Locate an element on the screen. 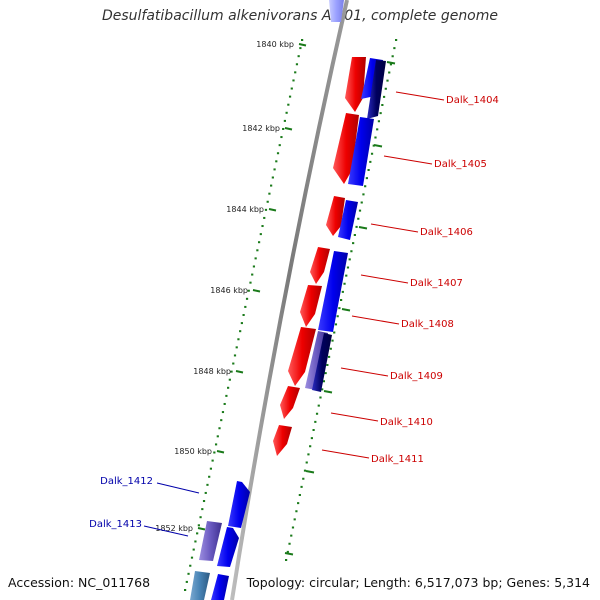 The width and height of the screenshot is (600, 600). gene-label: Dalk_1409 is located at coordinates (416, 376).